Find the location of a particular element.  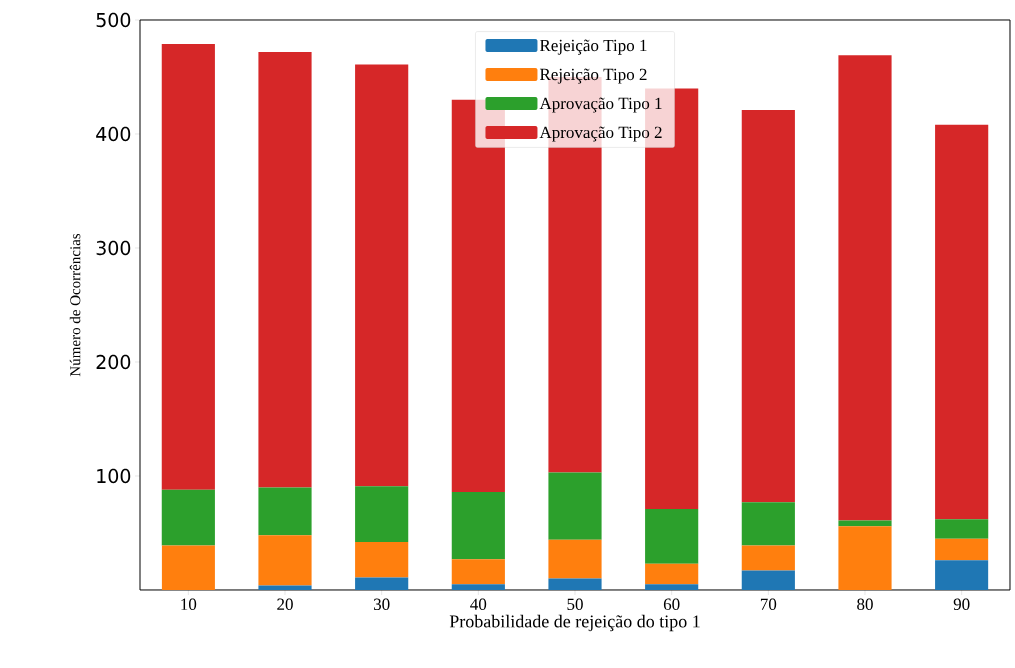

x-tick-label: 50 is located at coordinates (575, 604).